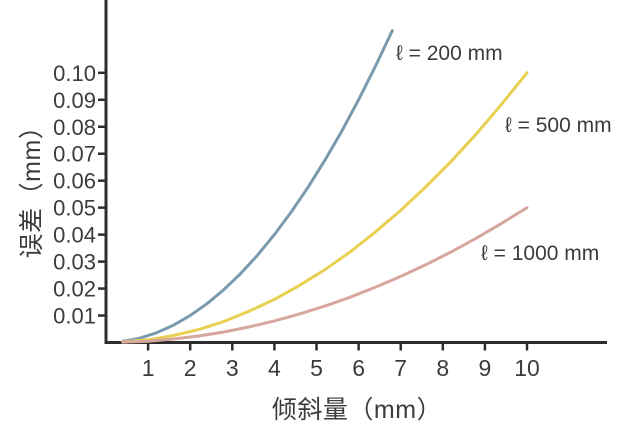  Describe the element at coordinates (74, 127) in the screenshot. I see `y-tick-label: 0.08` at that location.